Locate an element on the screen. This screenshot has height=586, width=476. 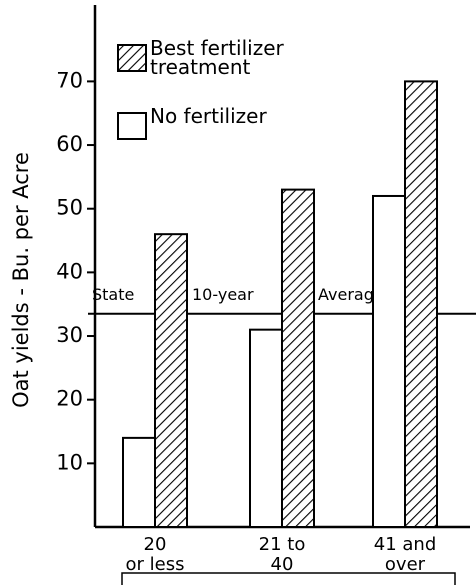
reference-label: Average is located at coordinates (351, 294).